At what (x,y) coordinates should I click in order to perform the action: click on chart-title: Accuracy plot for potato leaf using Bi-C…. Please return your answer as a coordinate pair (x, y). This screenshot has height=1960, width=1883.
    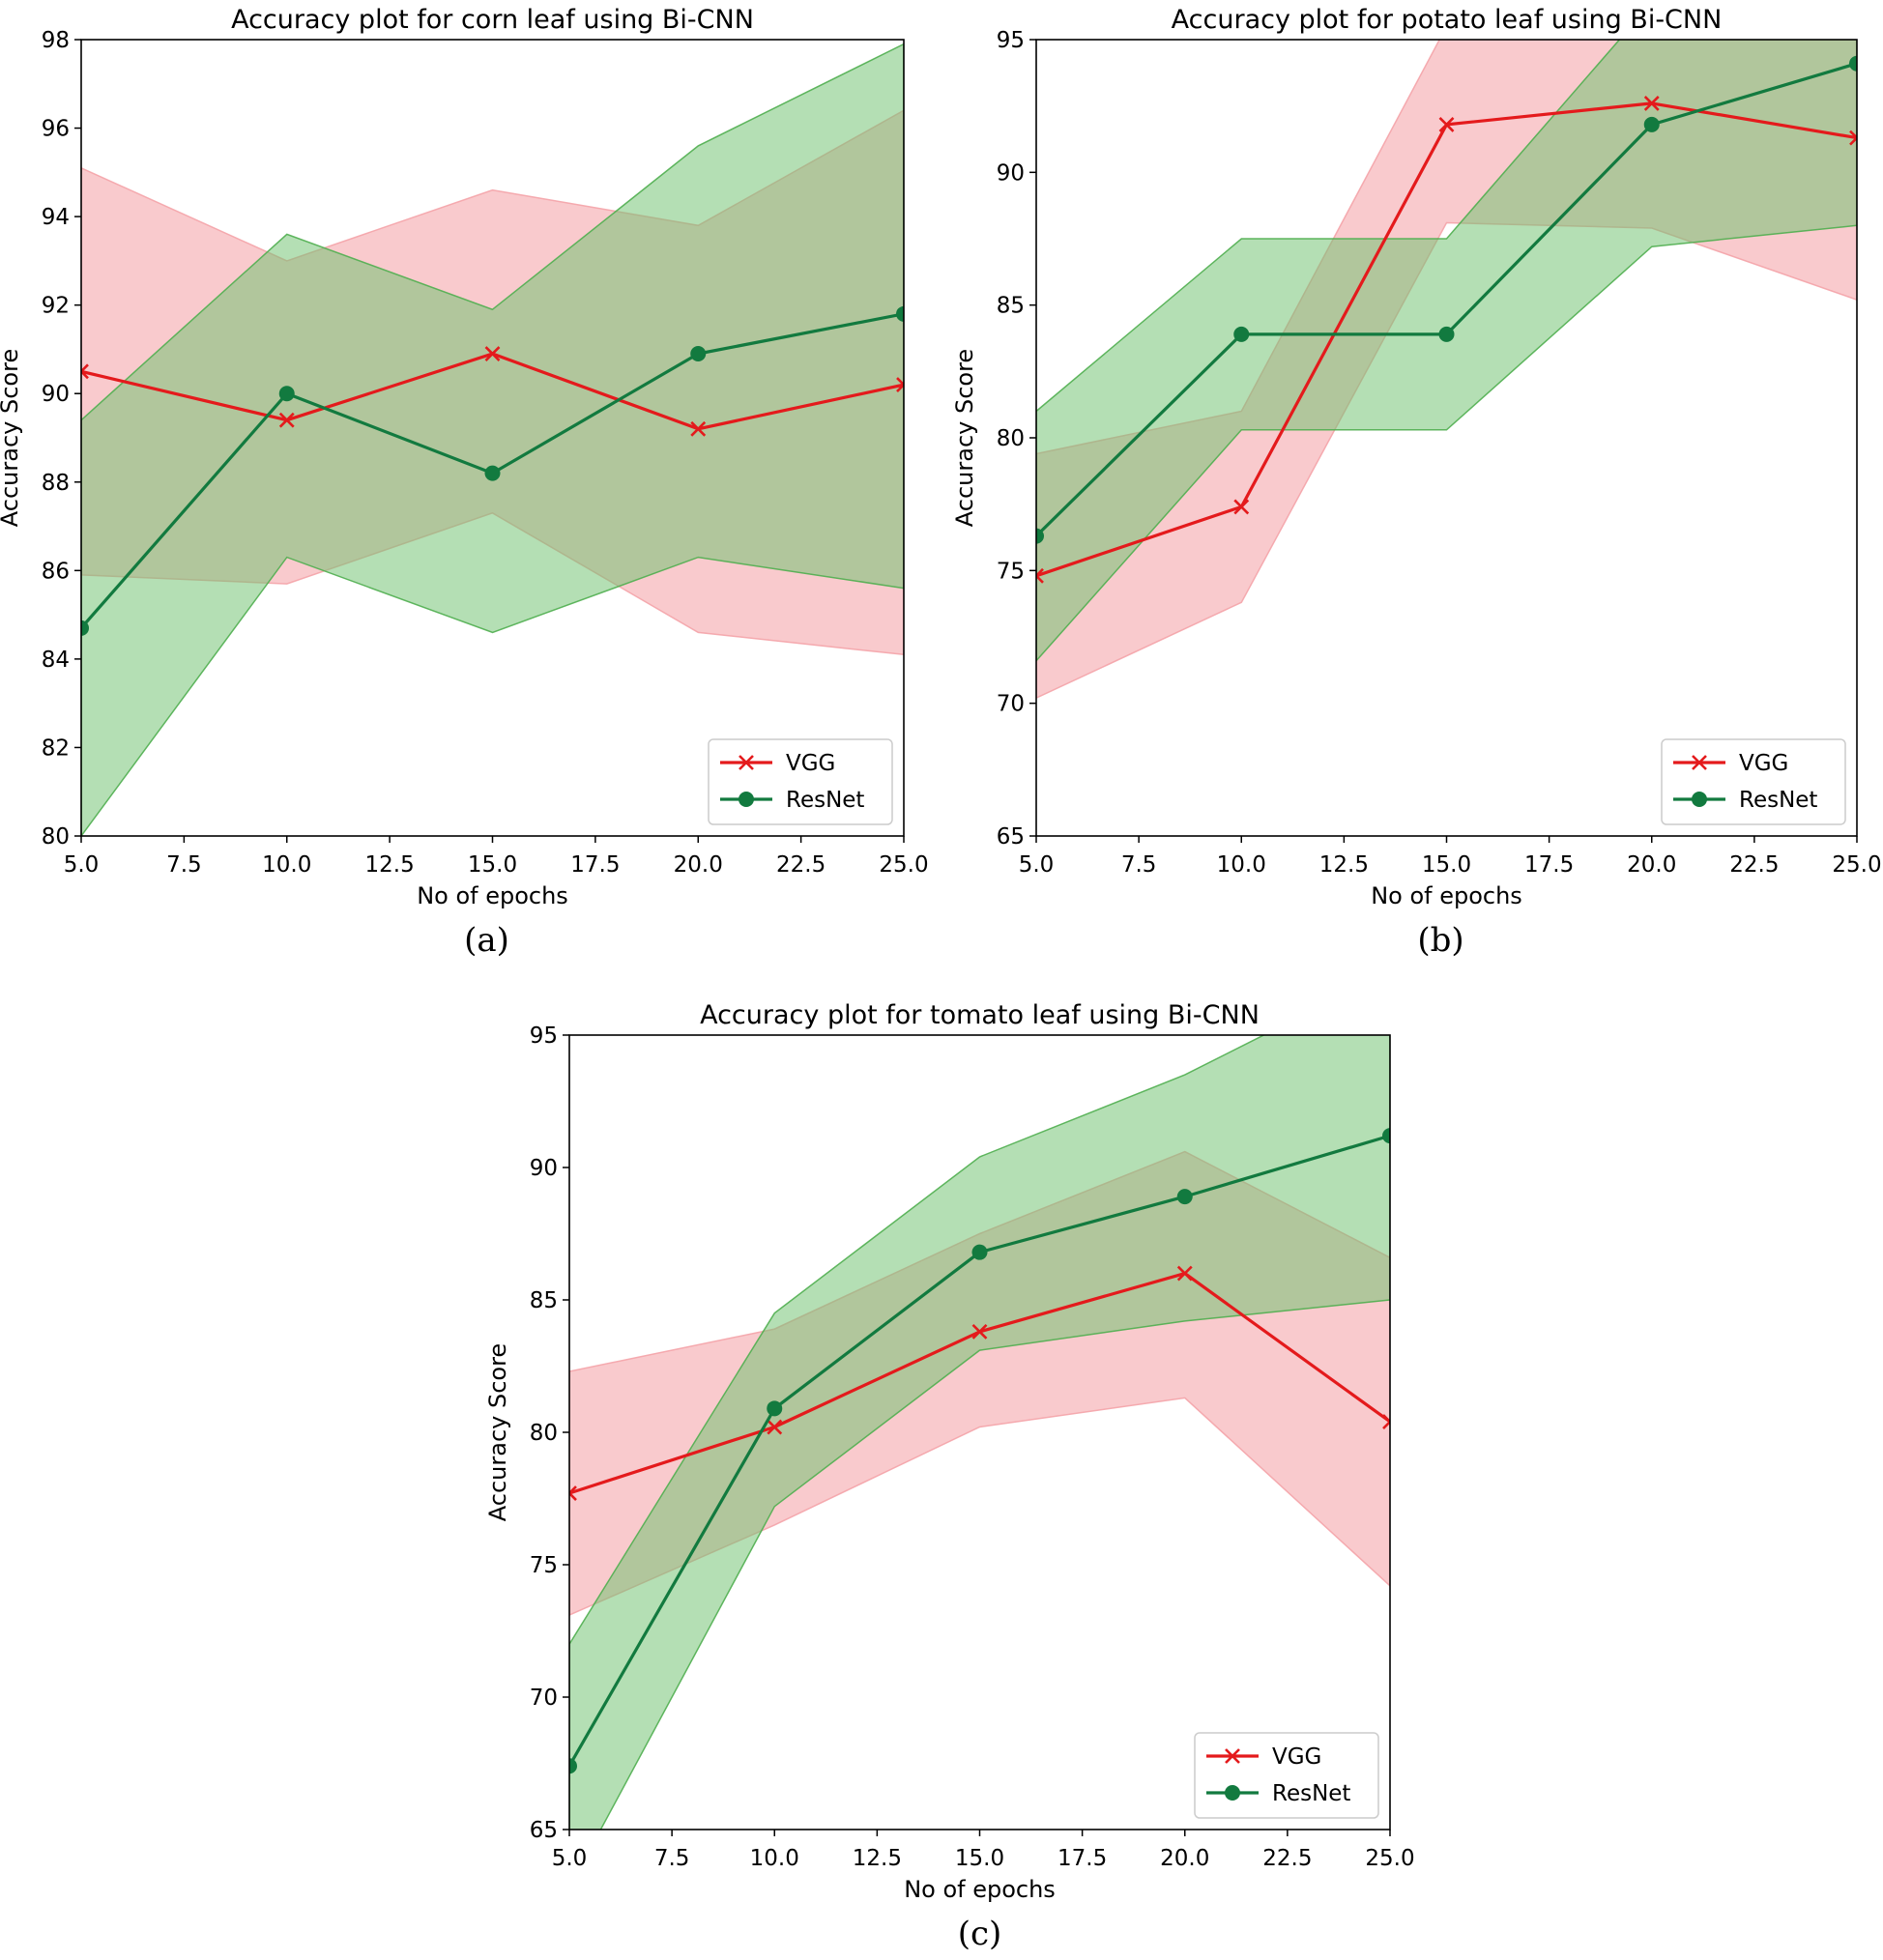
    Looking at the image, I should click on (1447, 20).